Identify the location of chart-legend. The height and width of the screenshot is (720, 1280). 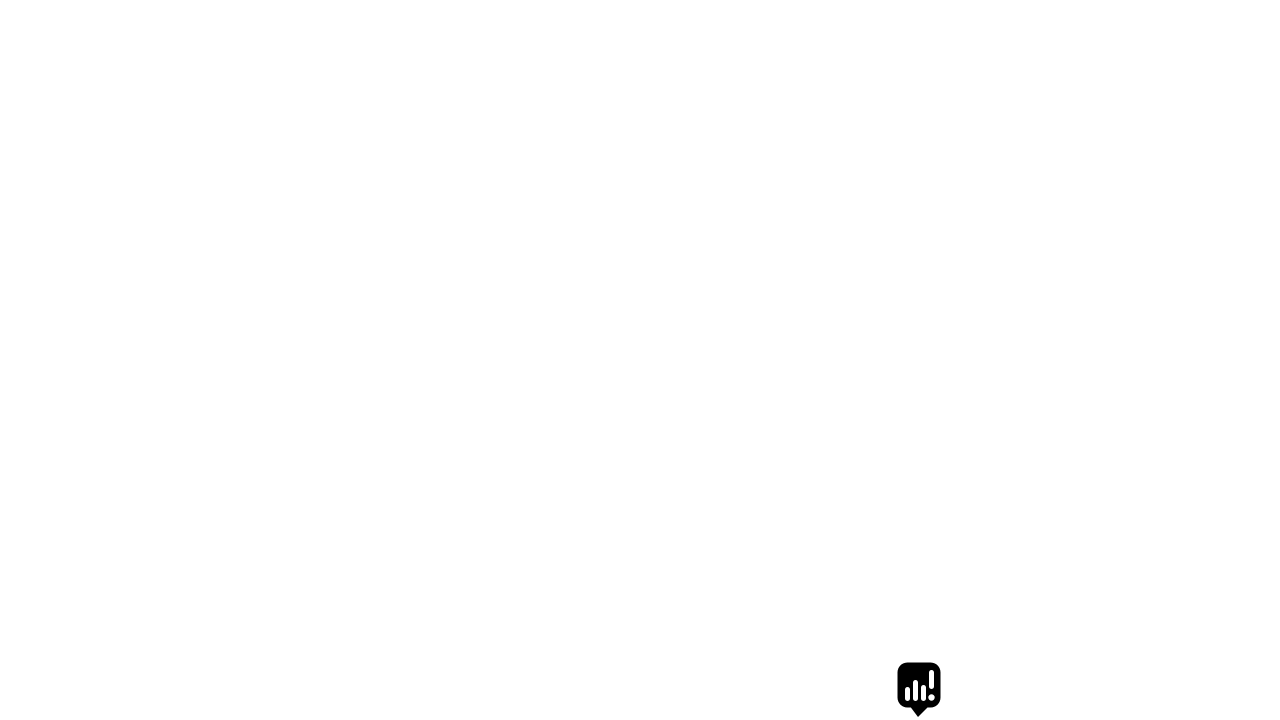
(315, 449).